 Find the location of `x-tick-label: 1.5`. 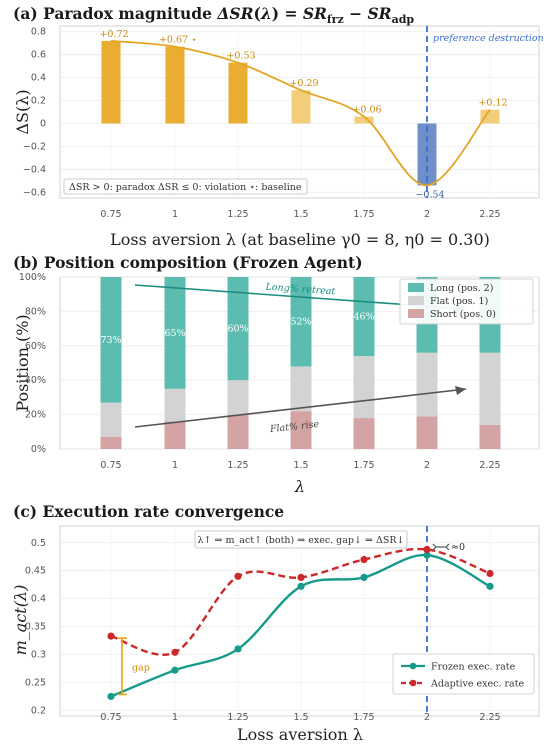

x-tick-label: 1.5 is located at coordinates (300, 214).